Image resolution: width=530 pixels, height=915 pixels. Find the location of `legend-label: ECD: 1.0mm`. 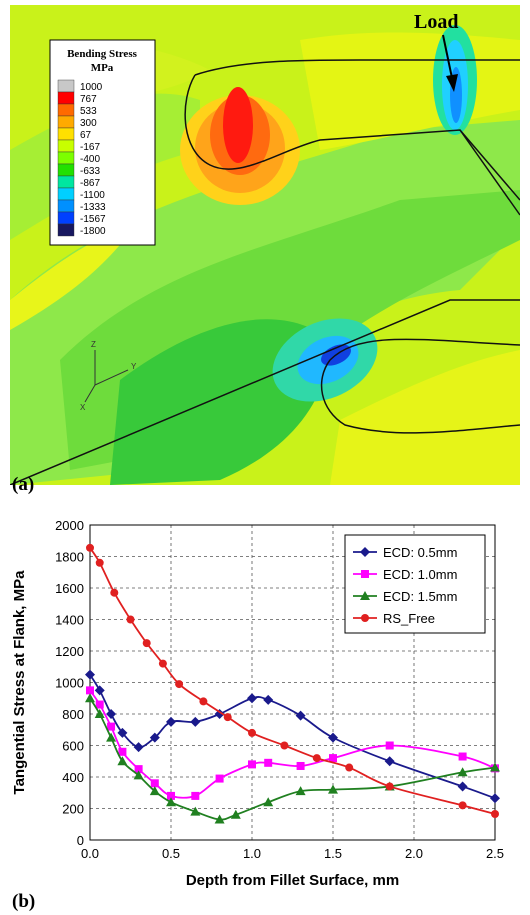

legend-label: ECD: 1.0mm is located at coordinates (420, 574).